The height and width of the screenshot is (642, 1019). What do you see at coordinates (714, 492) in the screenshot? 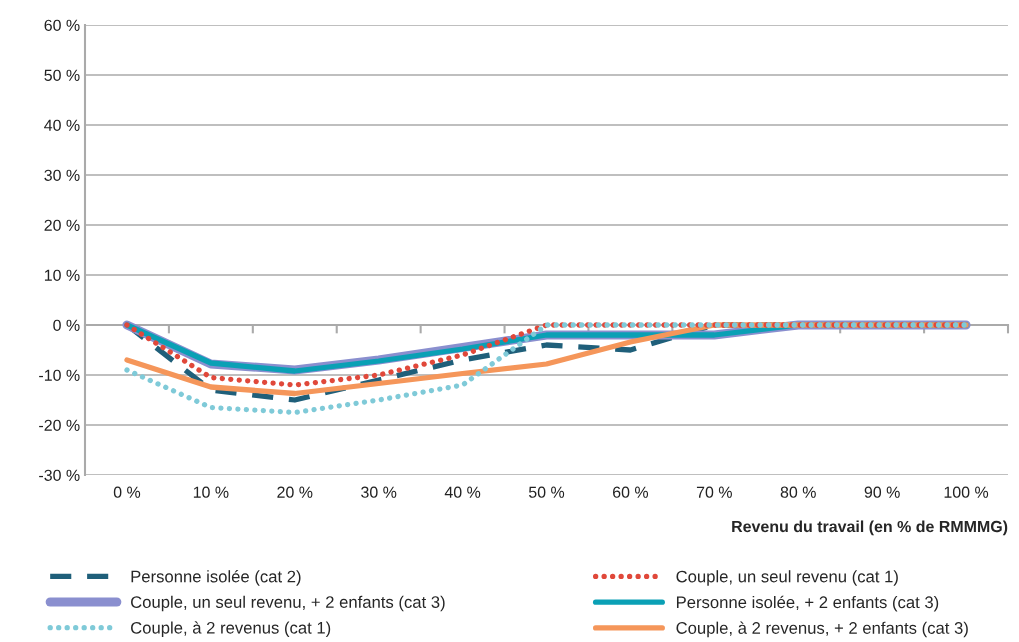
I see `x-tick-label: 70 %` at bounding box center [714, 492].